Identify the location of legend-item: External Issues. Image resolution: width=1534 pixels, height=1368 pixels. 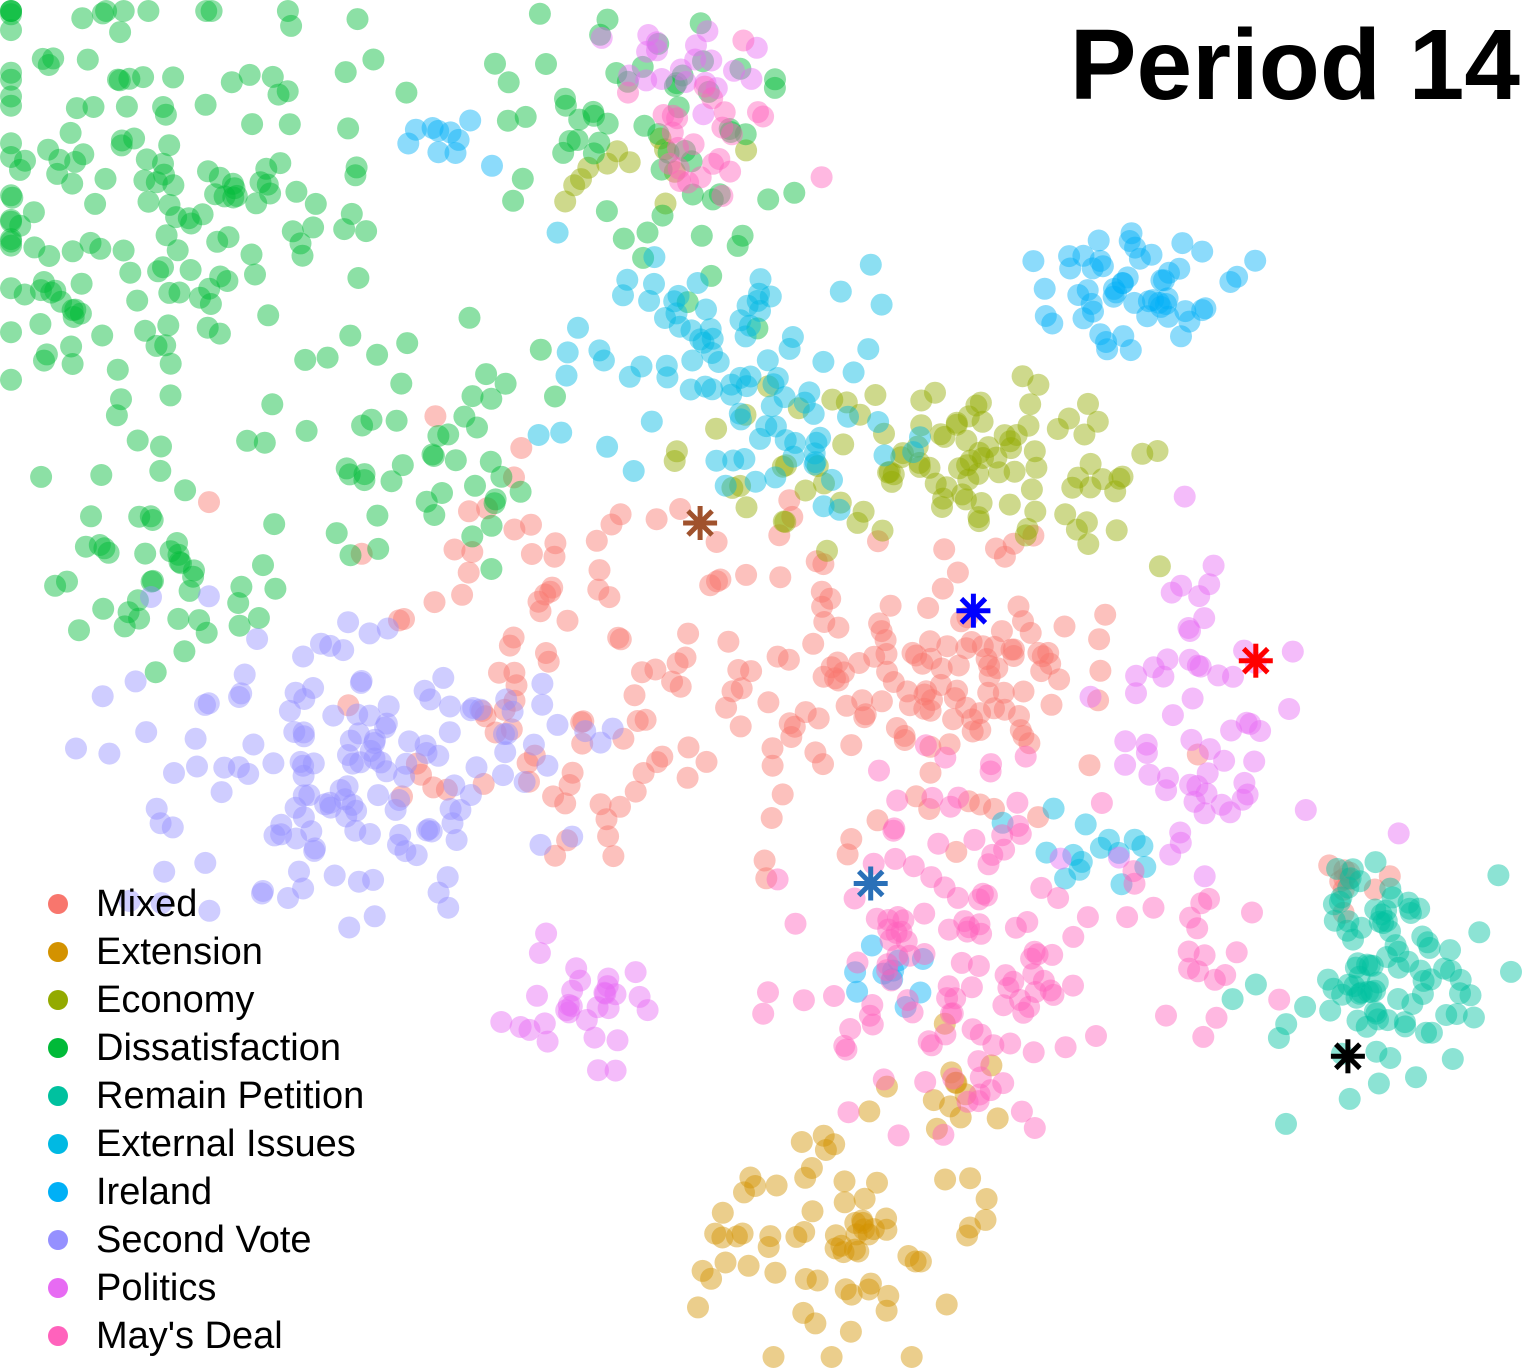
(206, 1144).